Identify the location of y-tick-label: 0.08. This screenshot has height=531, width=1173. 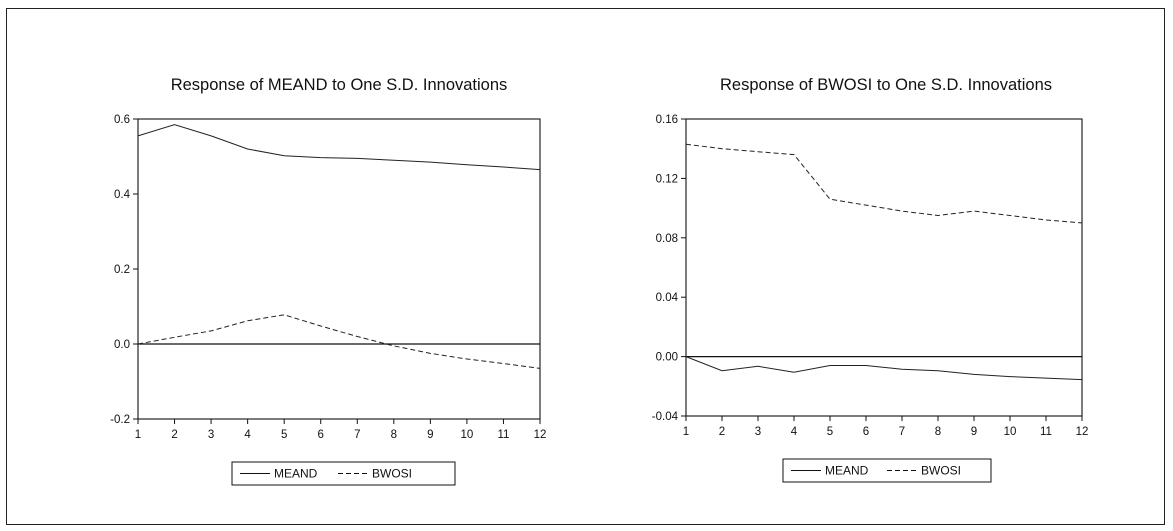
(667, 239).